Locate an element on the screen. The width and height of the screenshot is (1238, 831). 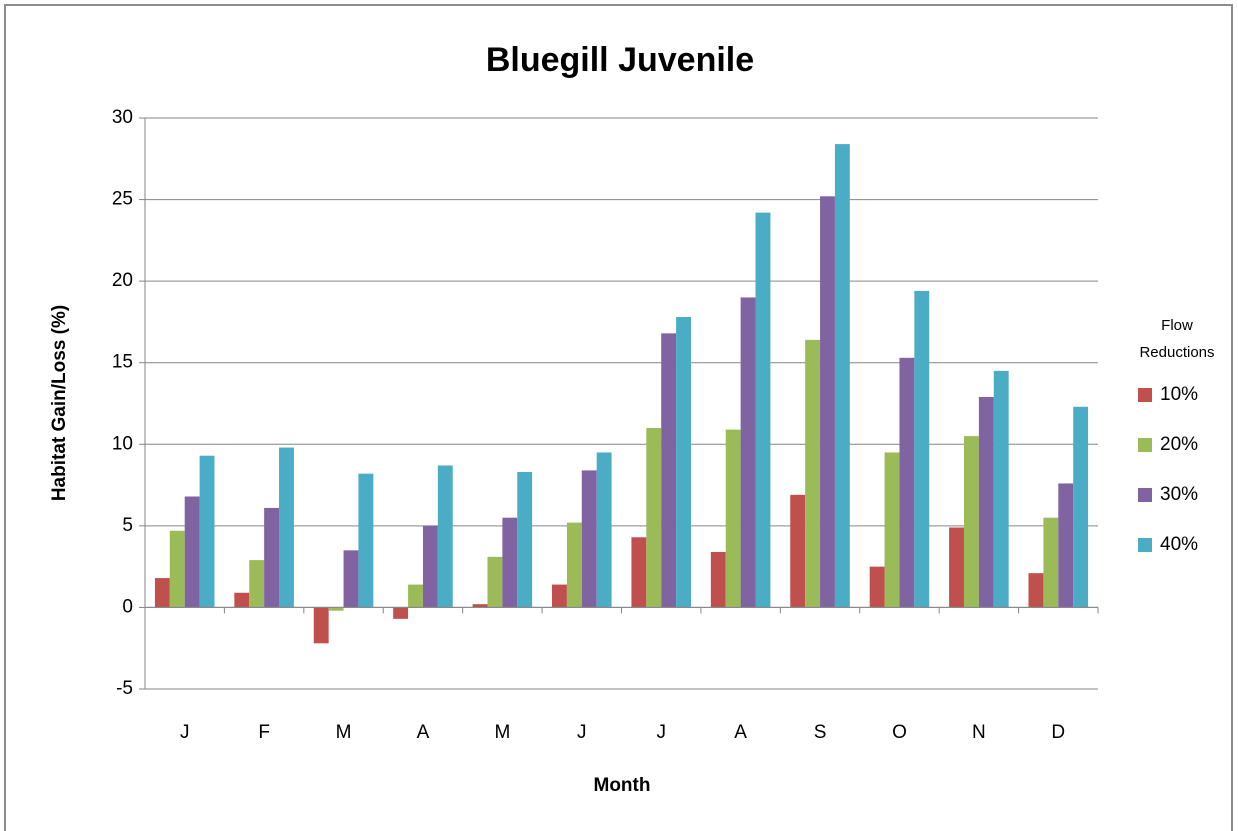
y-tick-label: 15 is located at coordinates (122, 362).